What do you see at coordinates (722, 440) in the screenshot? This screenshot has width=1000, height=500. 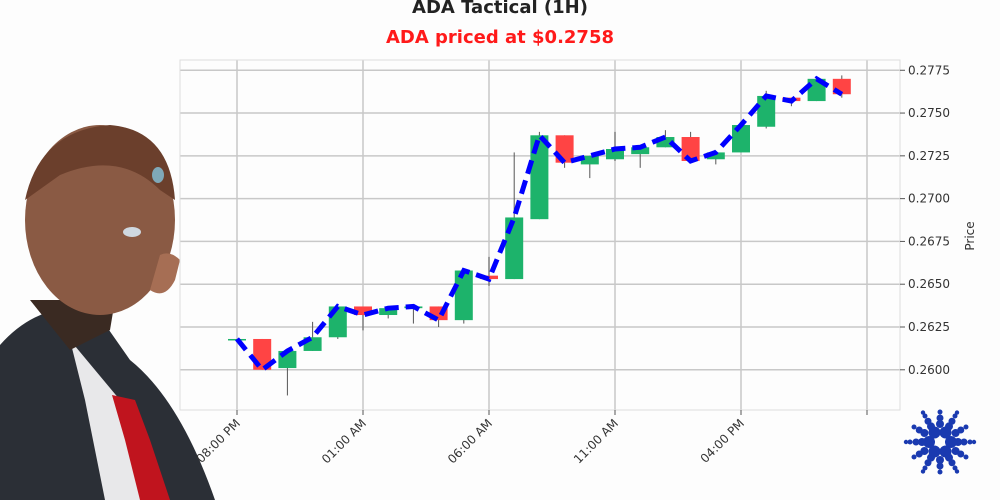 I see `x-tick-label: 04:00 PM` at bounding box center [722, 440].